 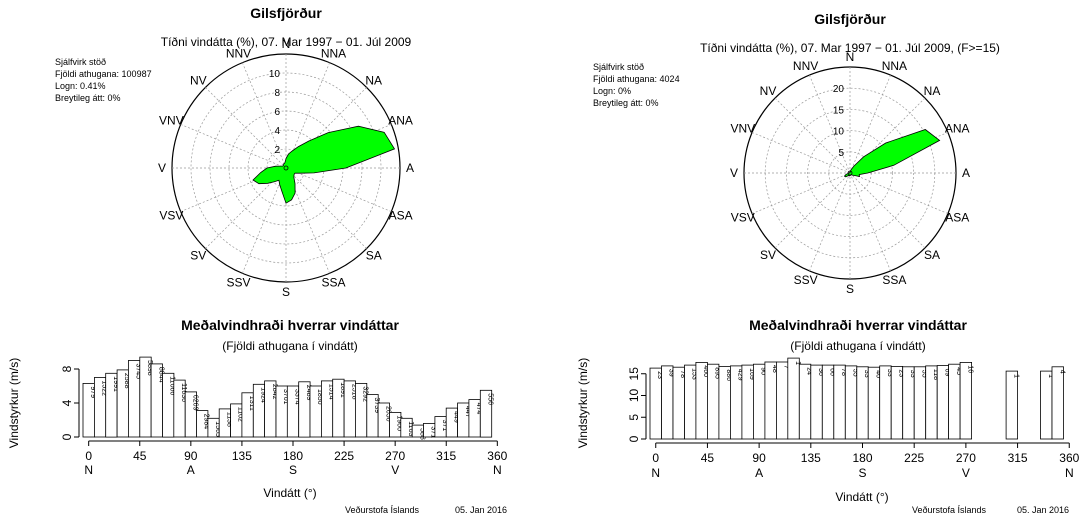 What do you see at coordinates (92, 392) in the screenshot?
I see `hist1-count-label: 979` at bounding box center [92, 392].